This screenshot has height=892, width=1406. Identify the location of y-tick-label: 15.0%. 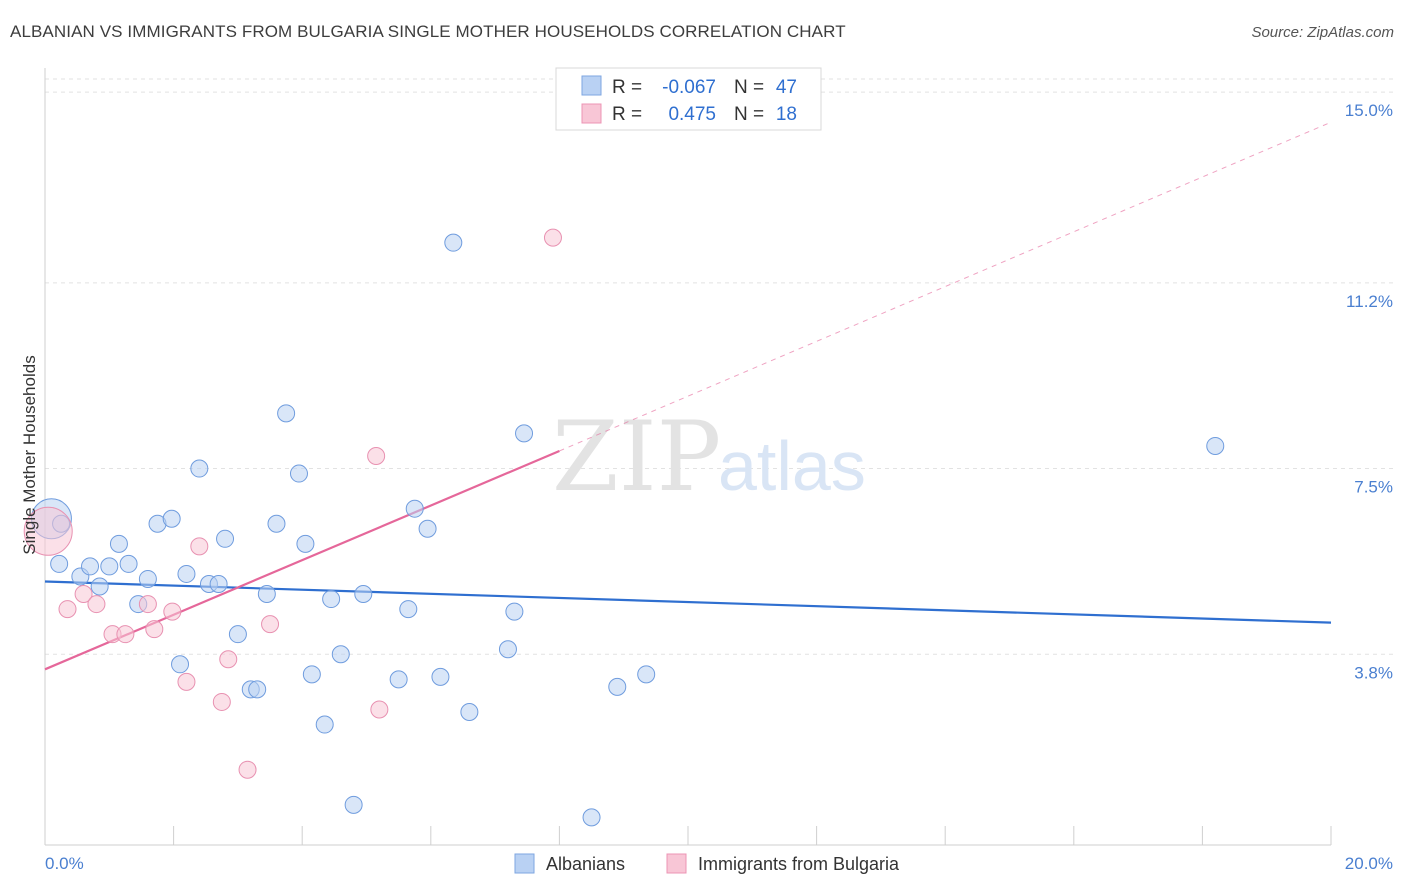
(1369, 110).